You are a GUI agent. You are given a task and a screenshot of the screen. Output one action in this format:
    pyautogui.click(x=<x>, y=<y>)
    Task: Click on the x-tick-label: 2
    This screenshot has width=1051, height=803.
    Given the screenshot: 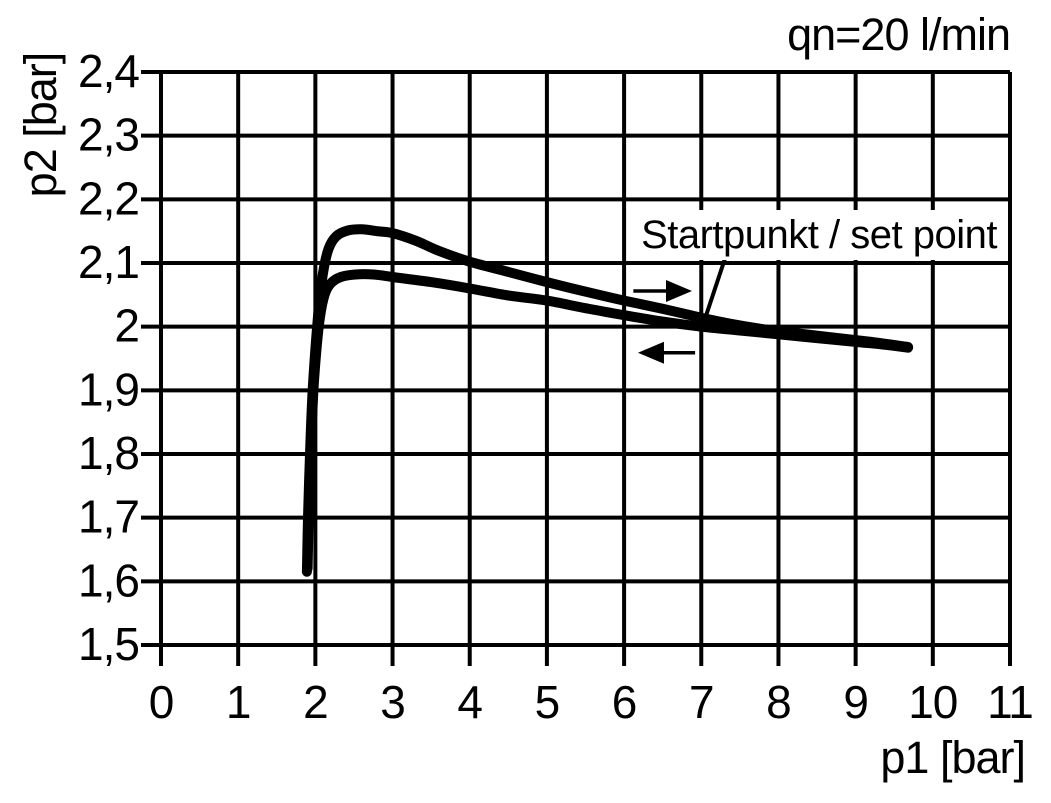 What is the action you would take?
    pyautogui.click(x=315, y=702)
    